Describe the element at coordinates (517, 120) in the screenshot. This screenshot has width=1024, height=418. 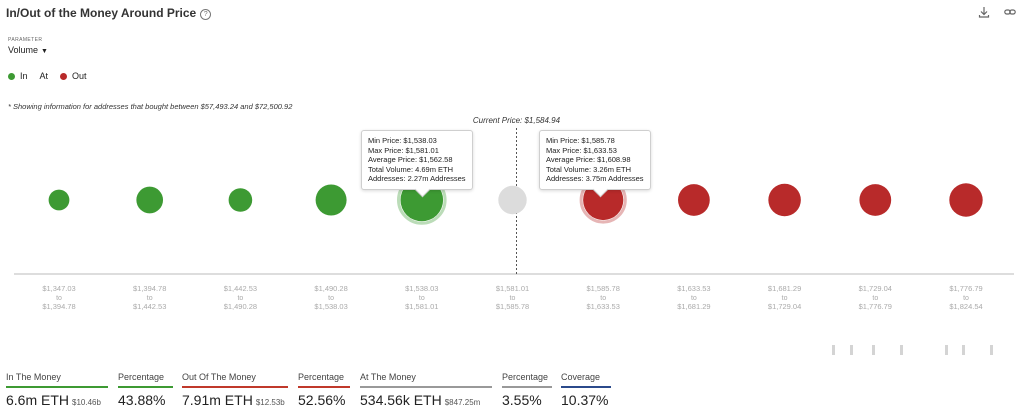
I see `current-price-label: Current Price: $1,584.94` at that location.